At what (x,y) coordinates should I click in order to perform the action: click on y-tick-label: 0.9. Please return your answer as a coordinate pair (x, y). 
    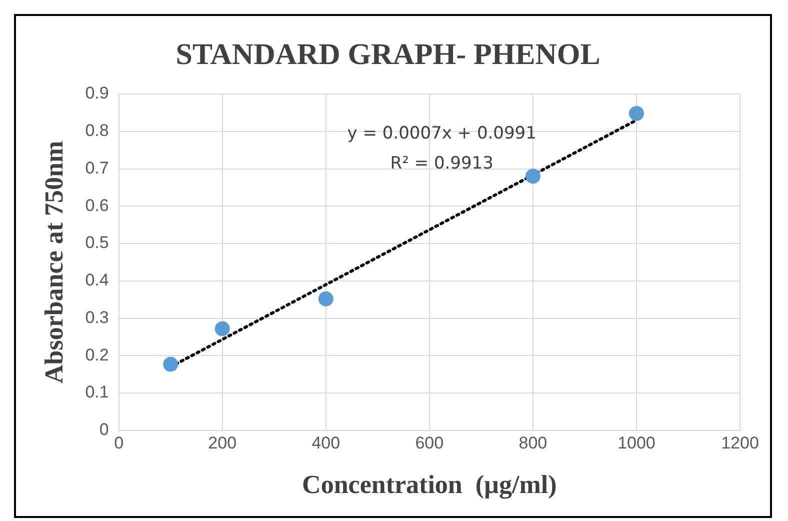
    Looking at the image, I should click on (97, 93).